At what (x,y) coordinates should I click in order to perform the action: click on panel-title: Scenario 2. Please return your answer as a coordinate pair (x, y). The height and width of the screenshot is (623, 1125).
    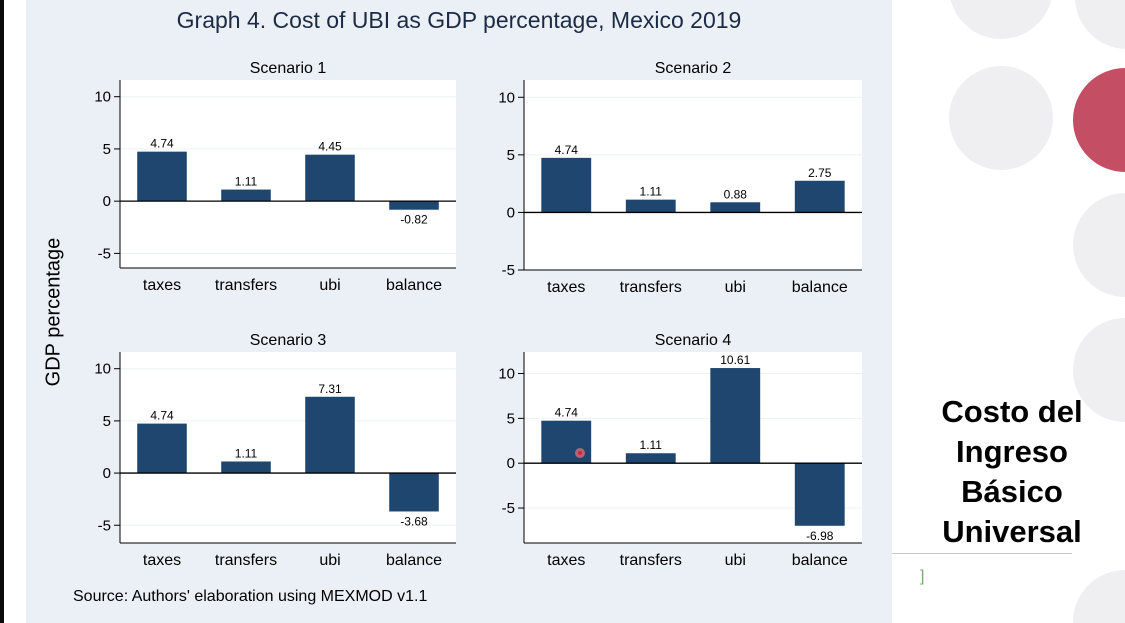
    Looking at the image, I should click on (693, 68).